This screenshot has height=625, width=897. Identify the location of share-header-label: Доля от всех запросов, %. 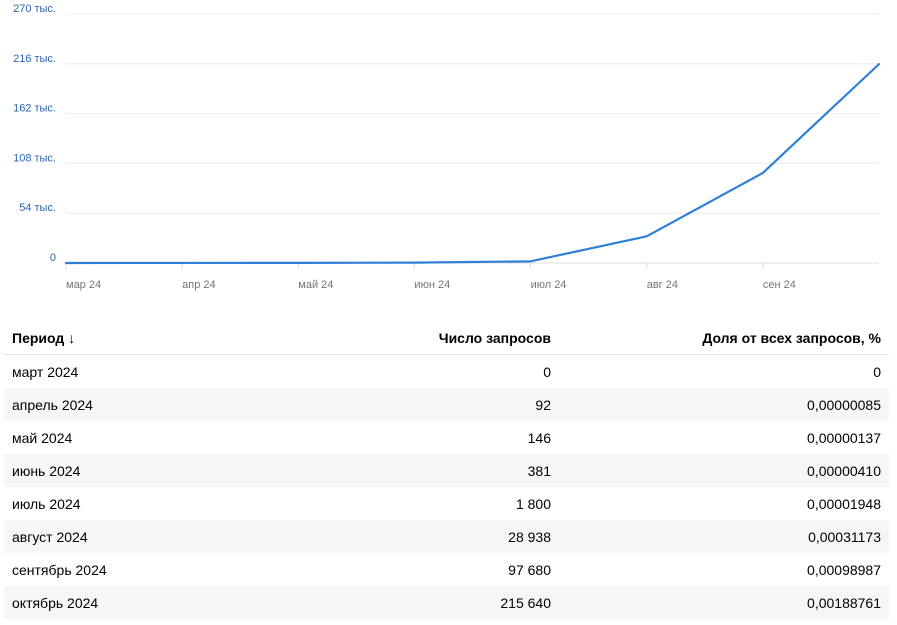
(791, 337).